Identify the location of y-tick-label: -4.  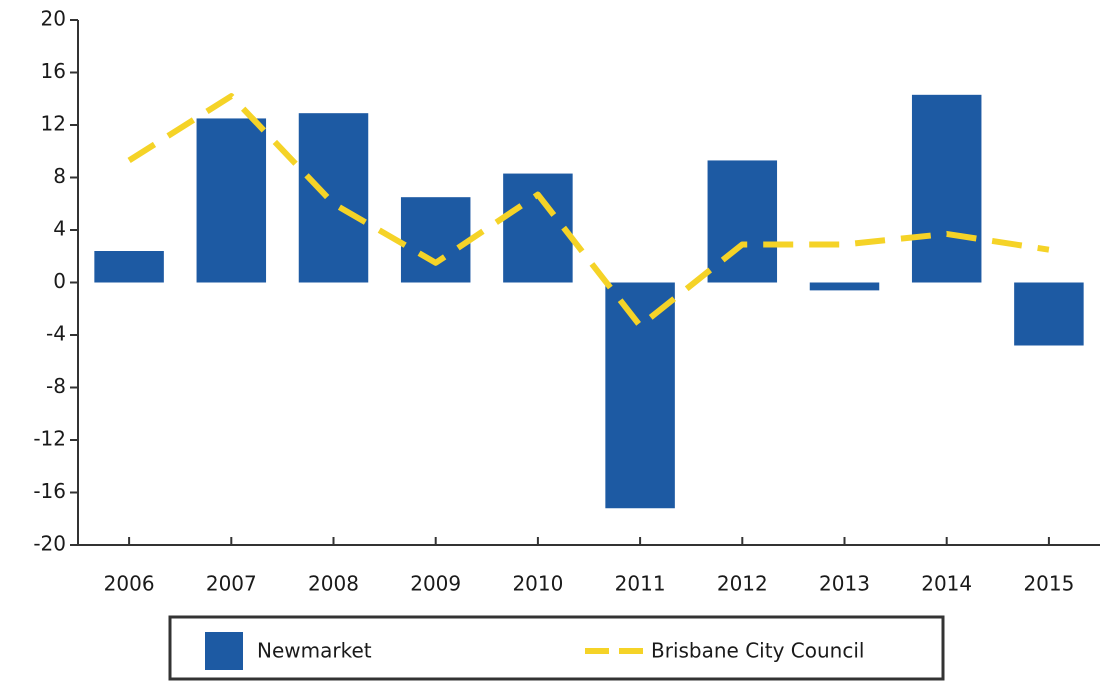
(56, 334).